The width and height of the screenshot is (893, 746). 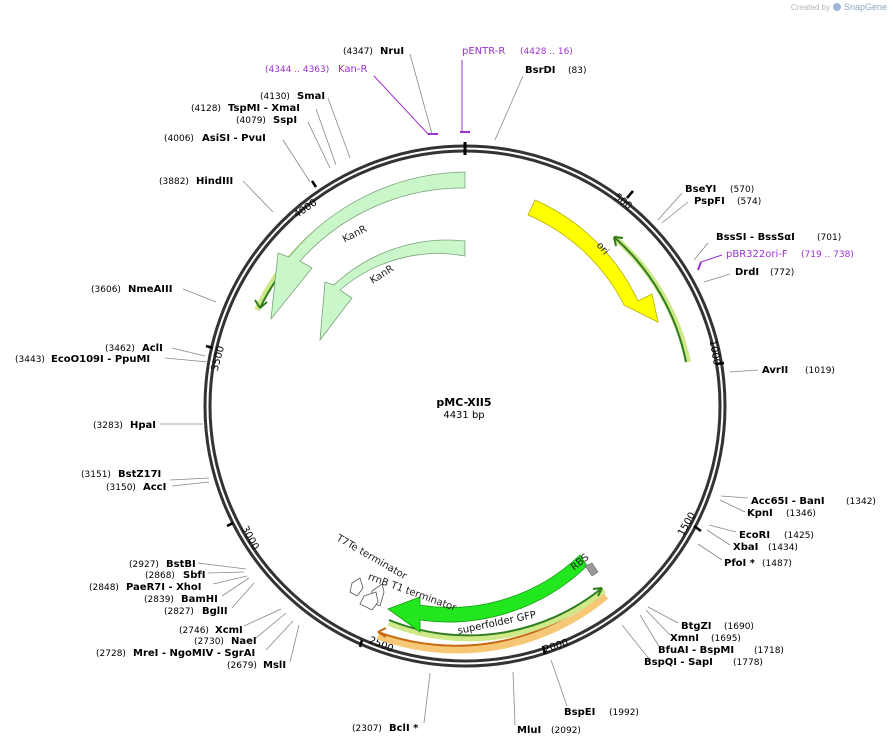 I want to click on site-ecoo109i: (3443) EcoO109I - PpuMI, so click(x=82, y=359).